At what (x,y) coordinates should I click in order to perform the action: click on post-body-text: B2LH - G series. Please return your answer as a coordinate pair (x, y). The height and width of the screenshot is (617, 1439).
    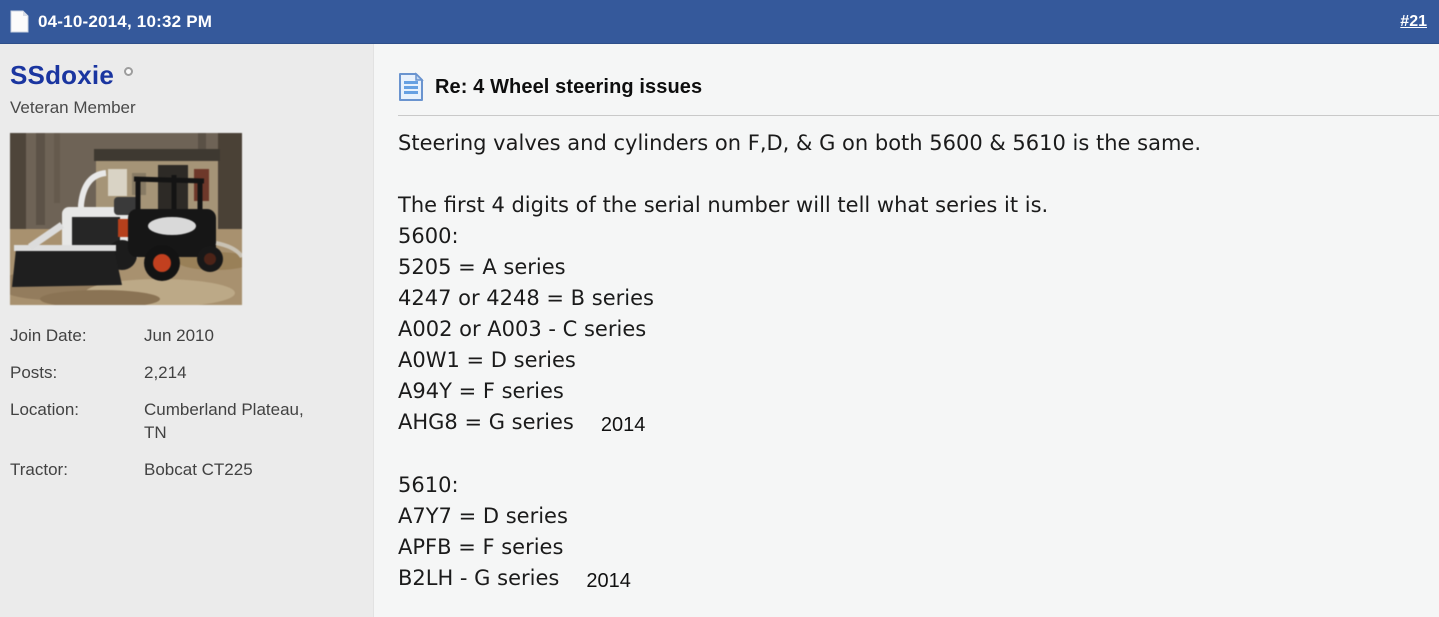
    Looking at the image, I should click on (479, 578).